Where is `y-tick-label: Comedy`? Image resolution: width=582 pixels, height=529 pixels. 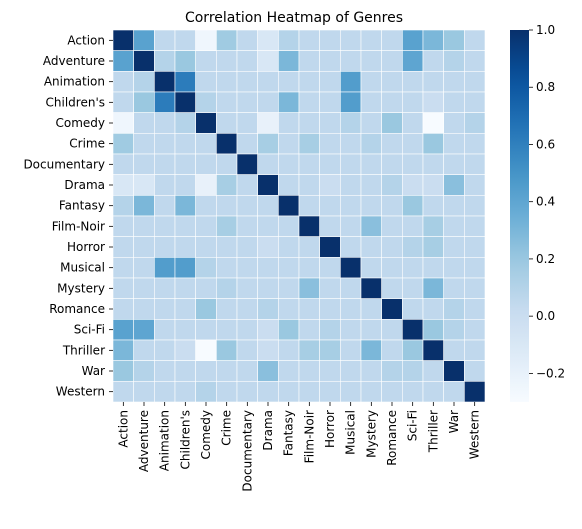
y-tick-label: Comedy is located at coordinates (80, 123).